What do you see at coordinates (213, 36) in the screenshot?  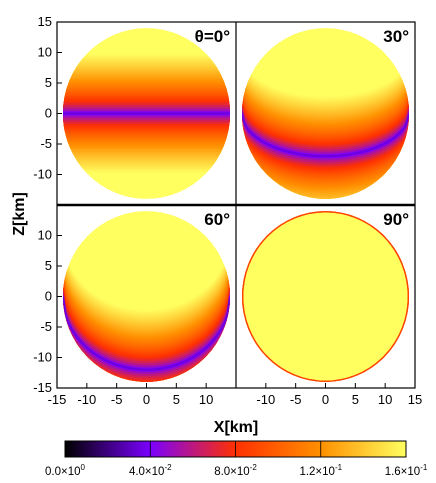 I see `panel-label: θ=0°` at bounding box center [213, 36].